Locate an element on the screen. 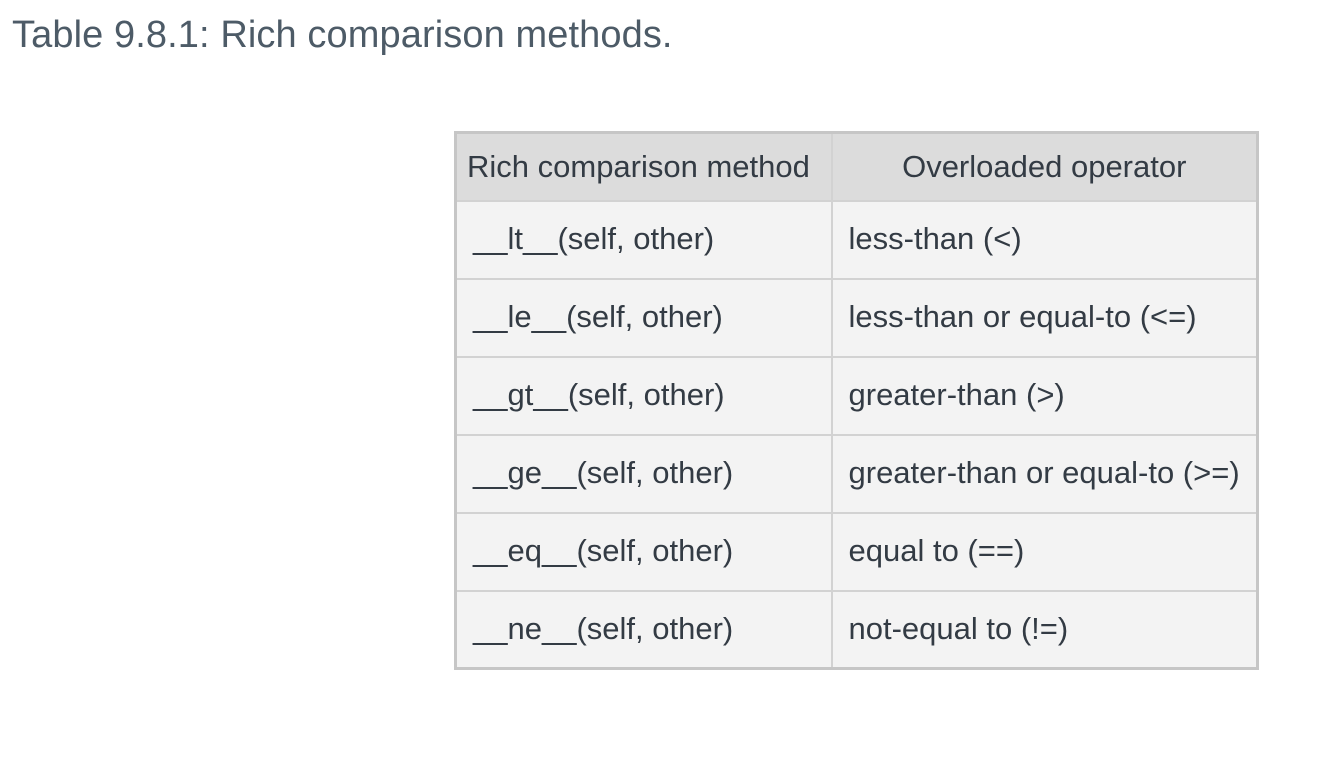 The image size is (1330, 764). table-caption: Table 9.8.1: Rich comparison methods. is located at coordinates (342, 35).